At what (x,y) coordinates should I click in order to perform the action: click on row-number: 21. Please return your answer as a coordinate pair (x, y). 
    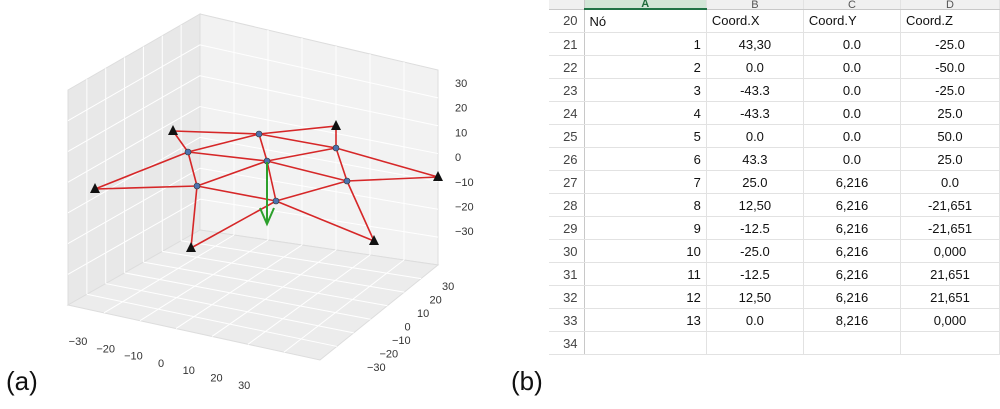
    Looking at the image, I should click on (567, 44).